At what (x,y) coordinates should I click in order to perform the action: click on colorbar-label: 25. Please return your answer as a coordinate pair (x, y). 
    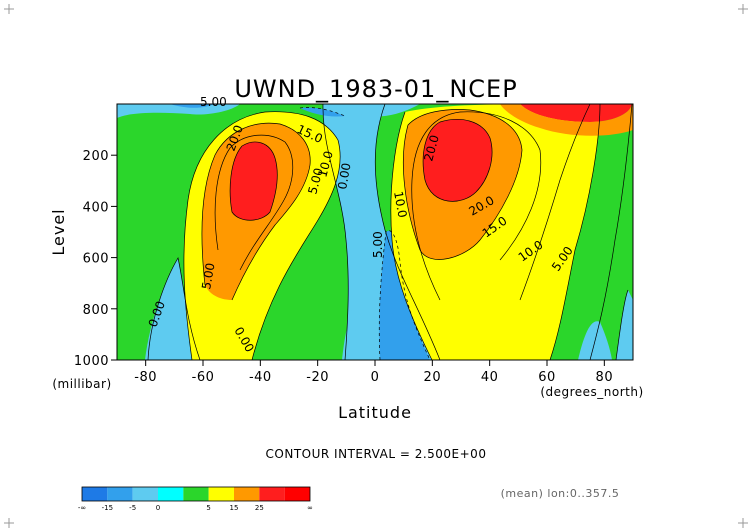
    Looking at the image, I should click on (259, 508).